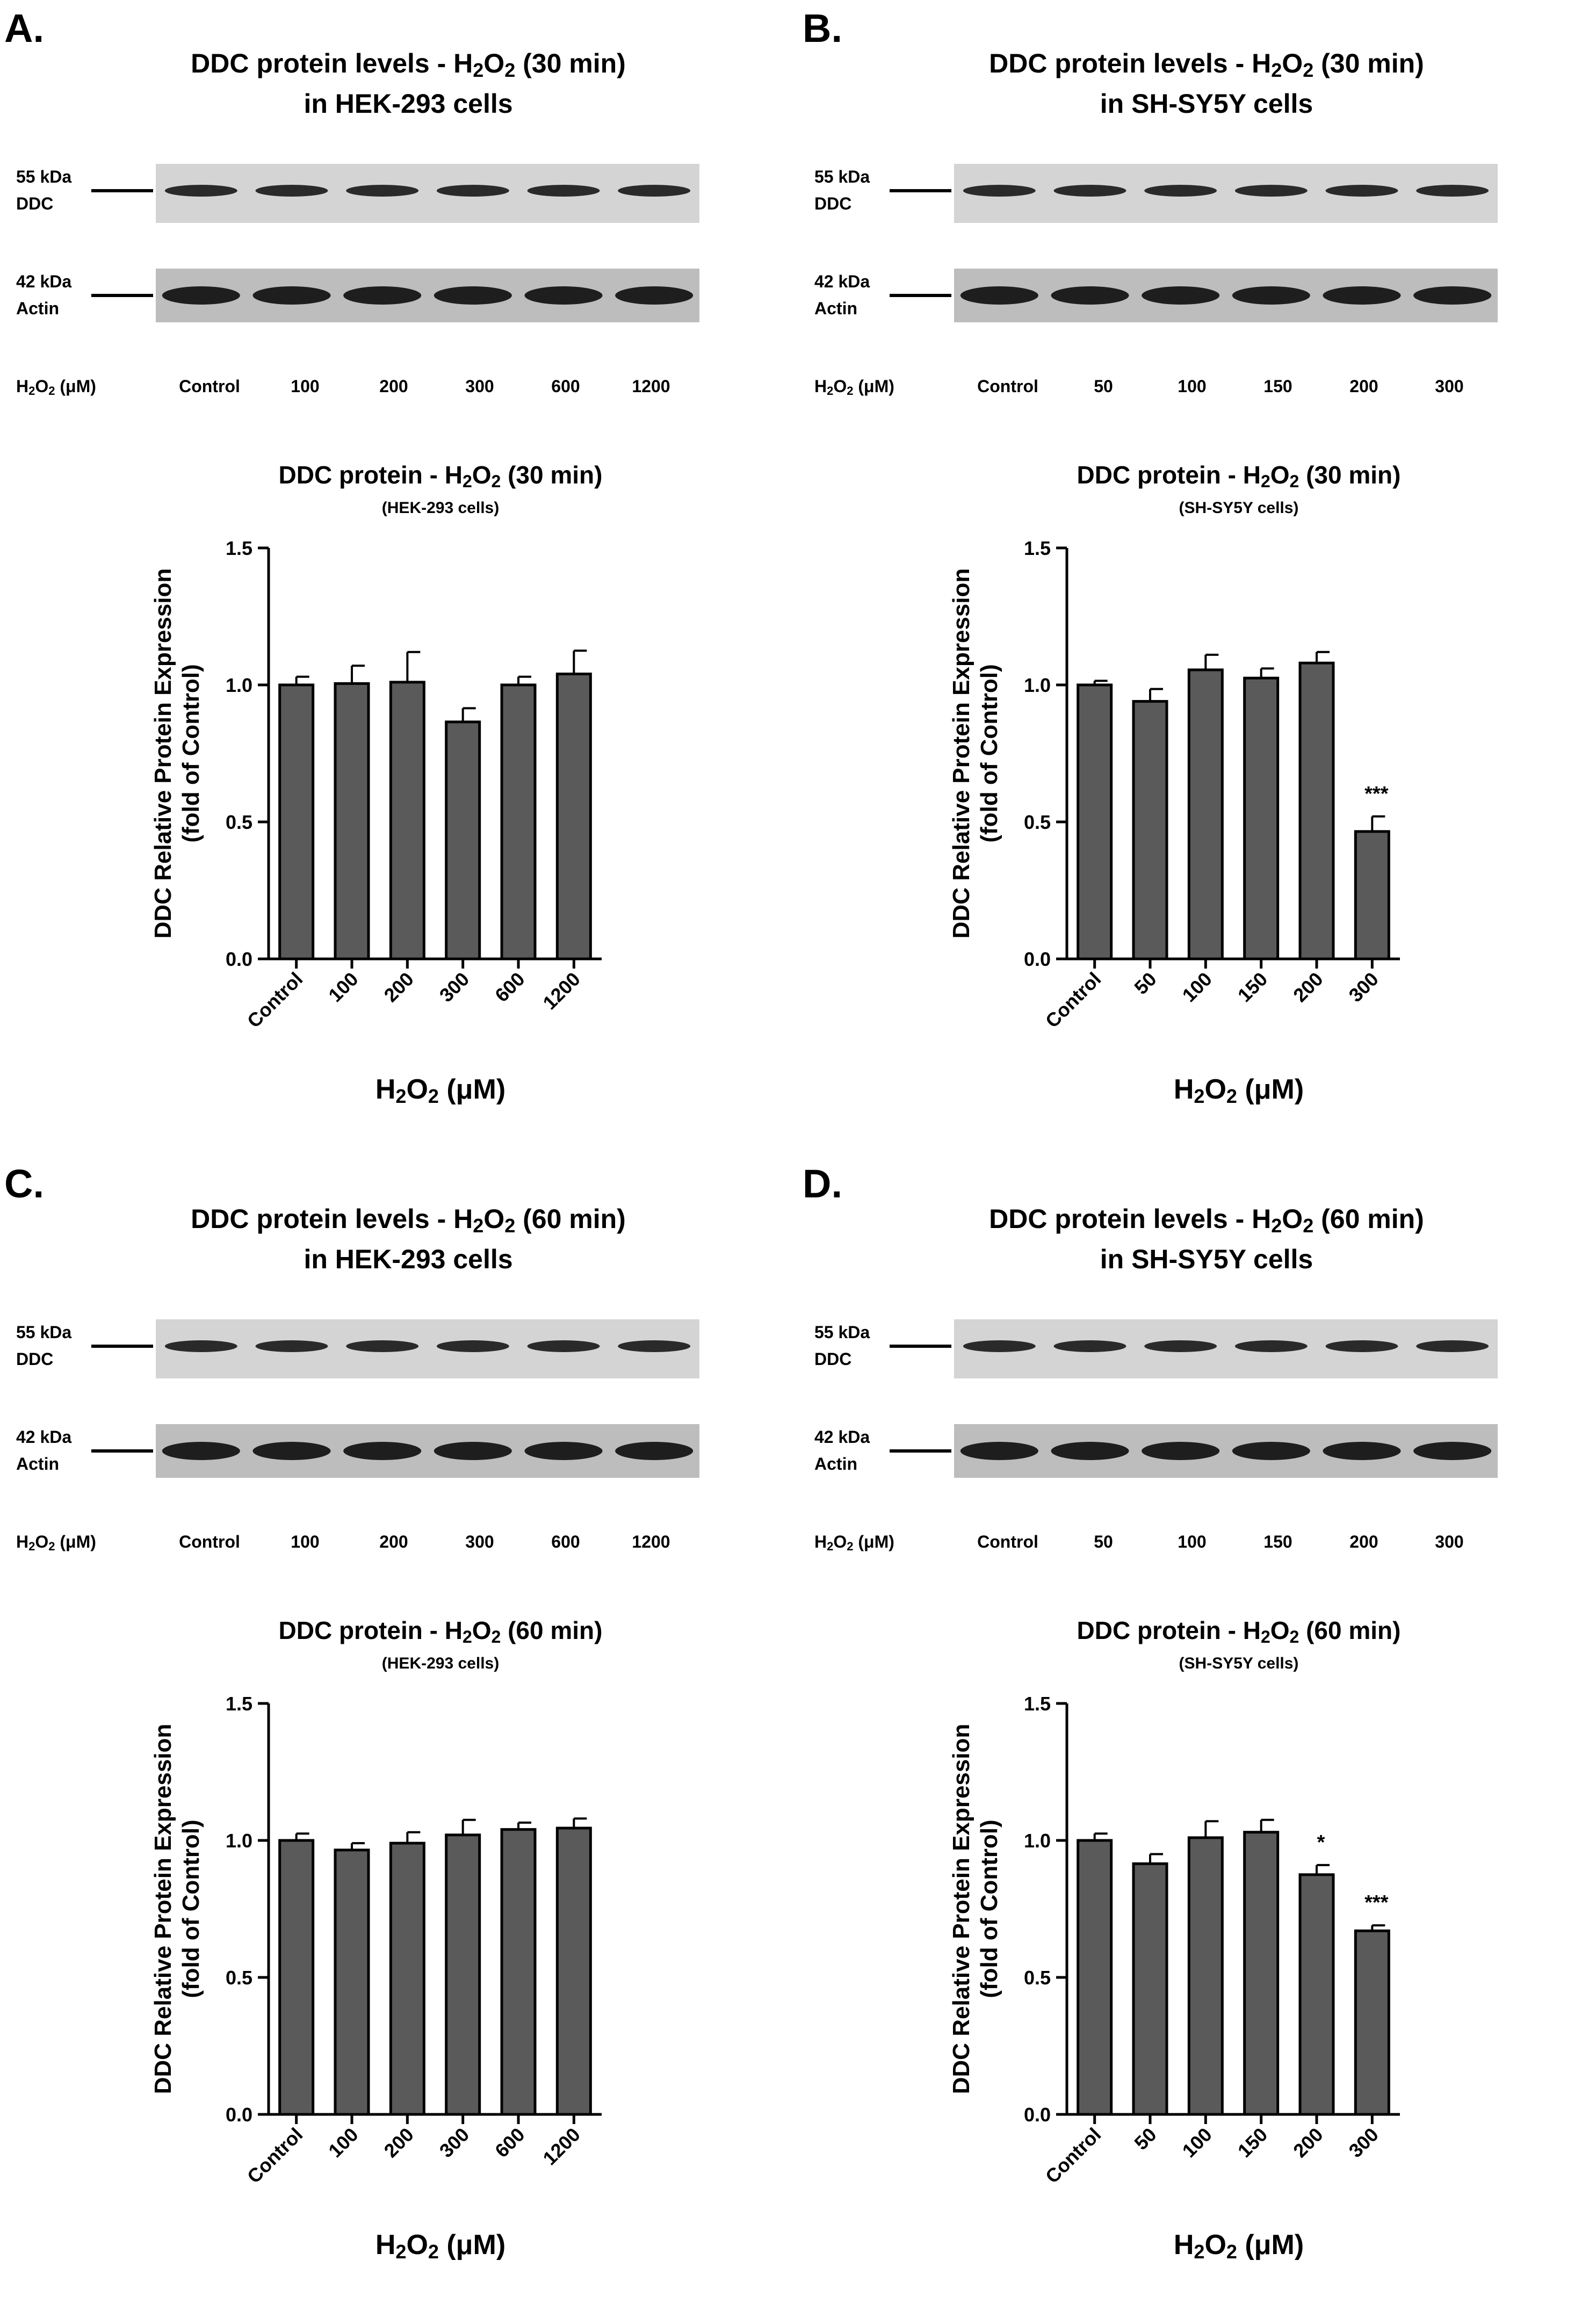 Image resolution: width=1596 pixels, height=2311 pixels. I want to click on lane-label: 100, so click(305, 386).